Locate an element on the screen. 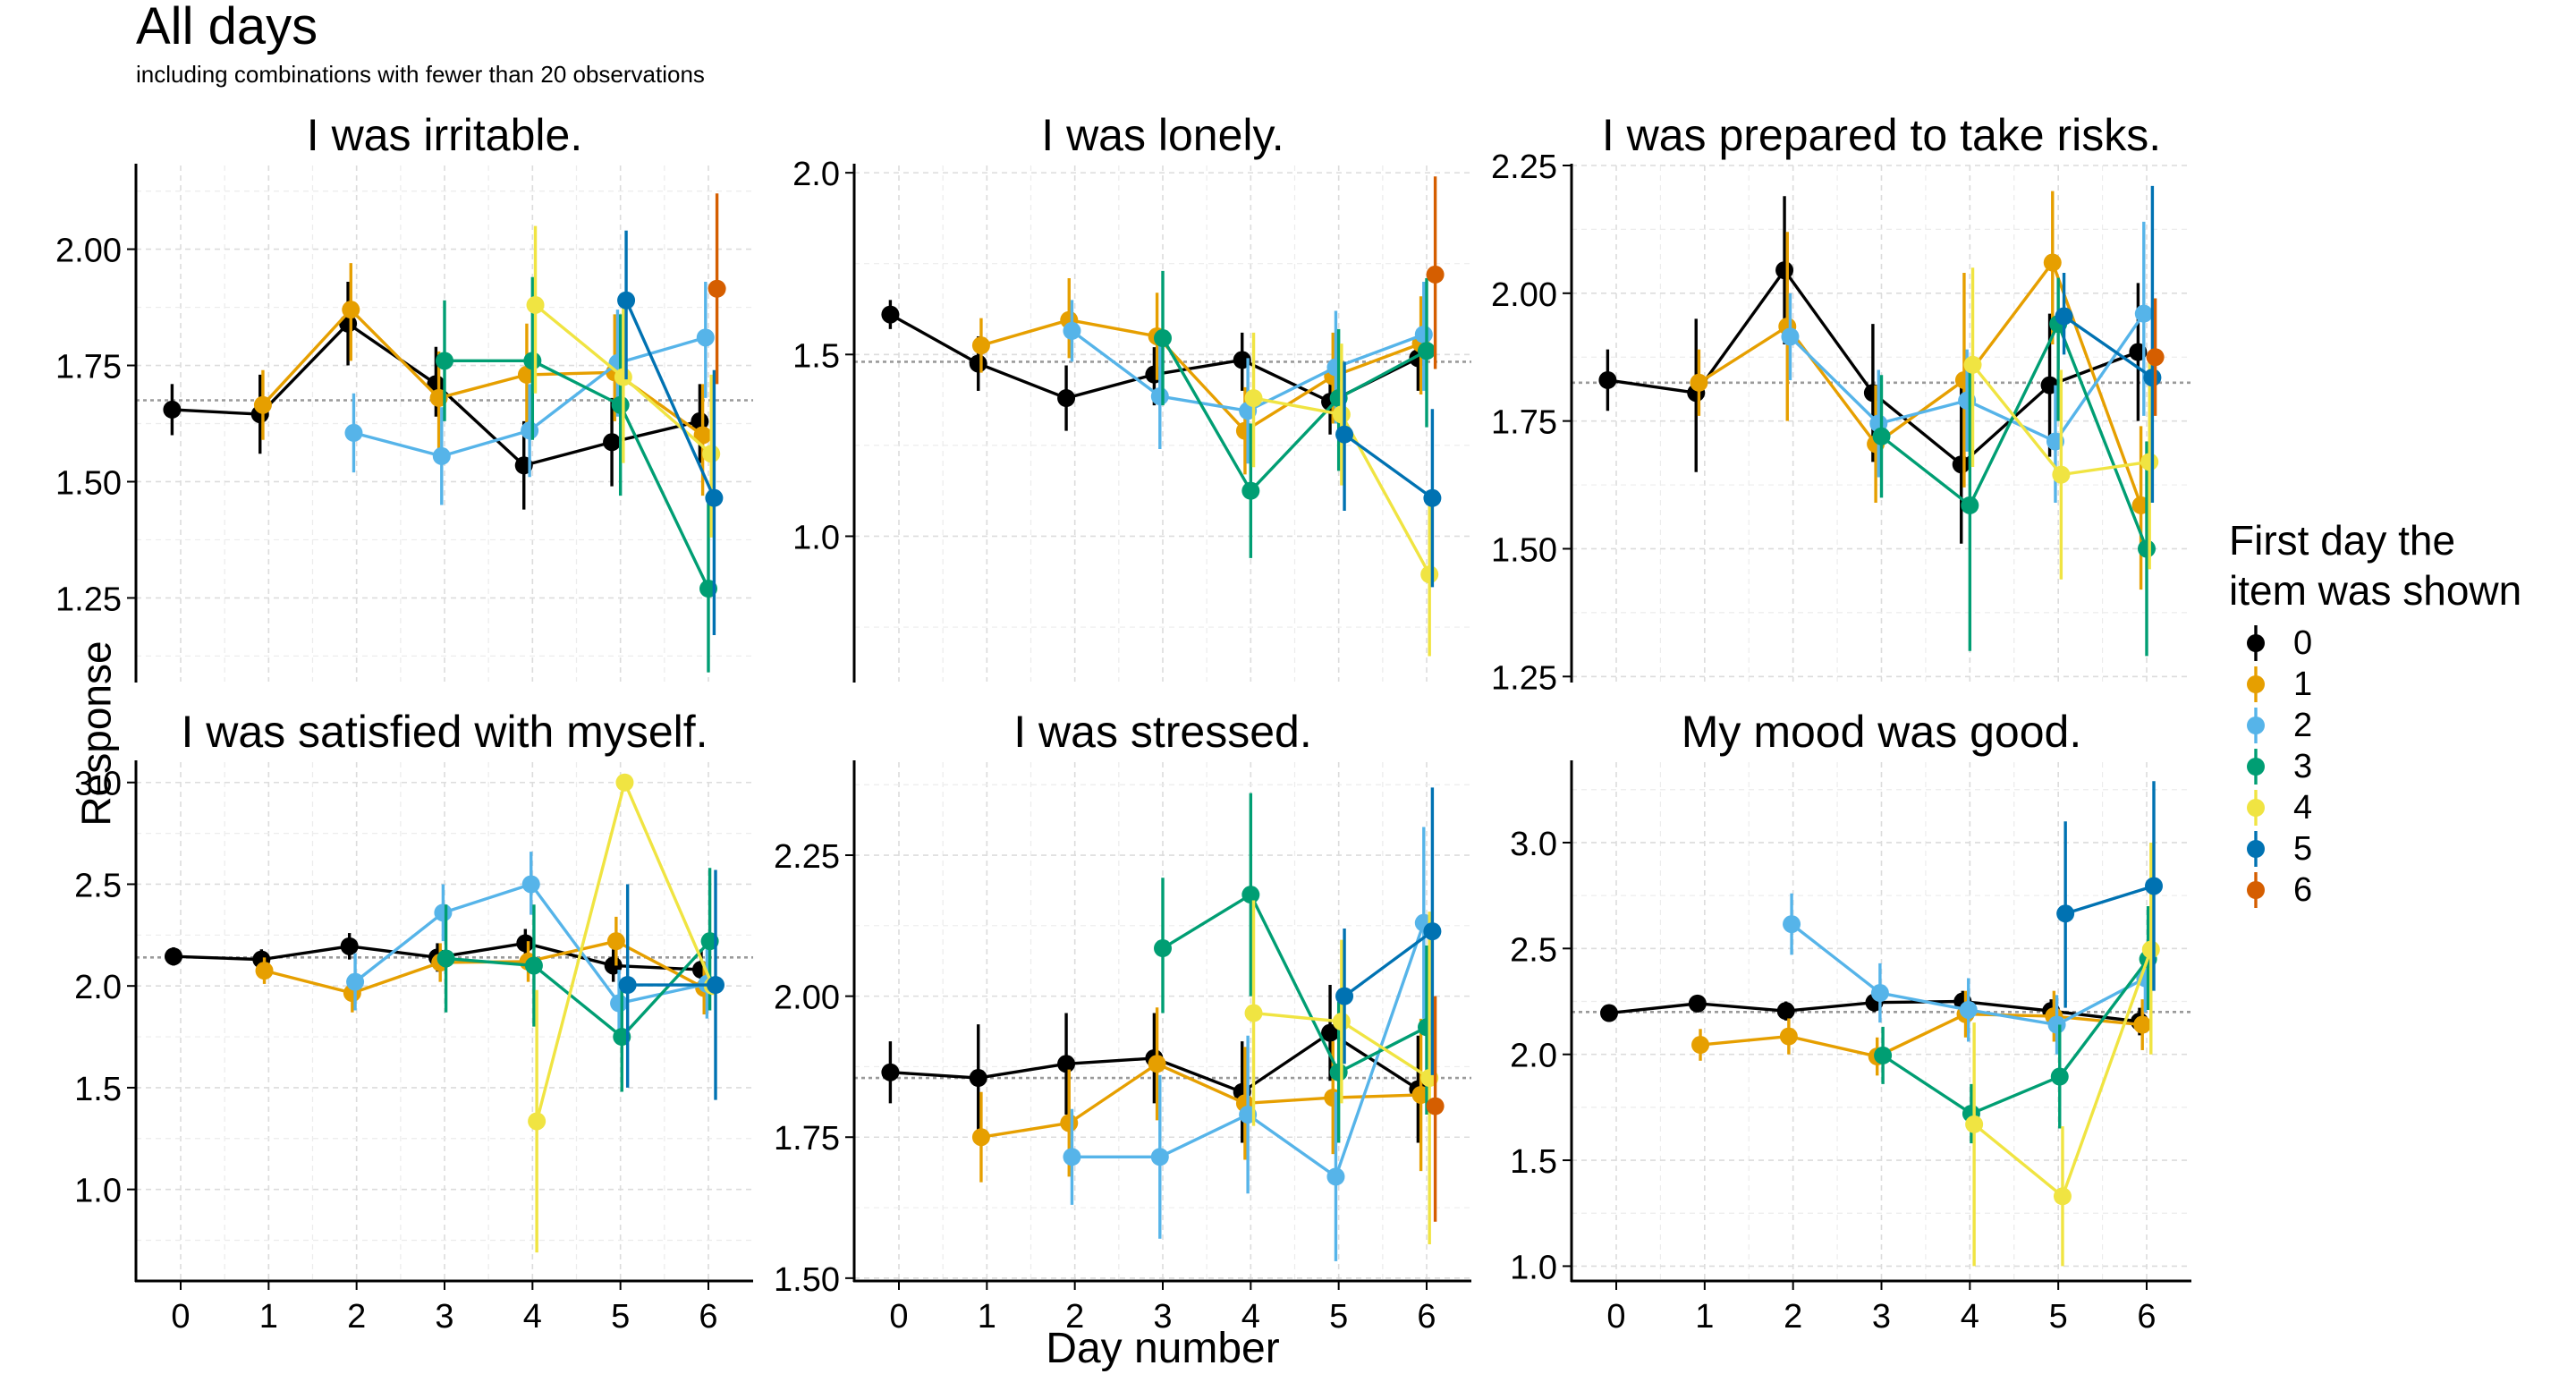 The width and height of the screenshot is (2576, 1374). y-tick-label: 1.25 is located at coordinates (1524, 678).